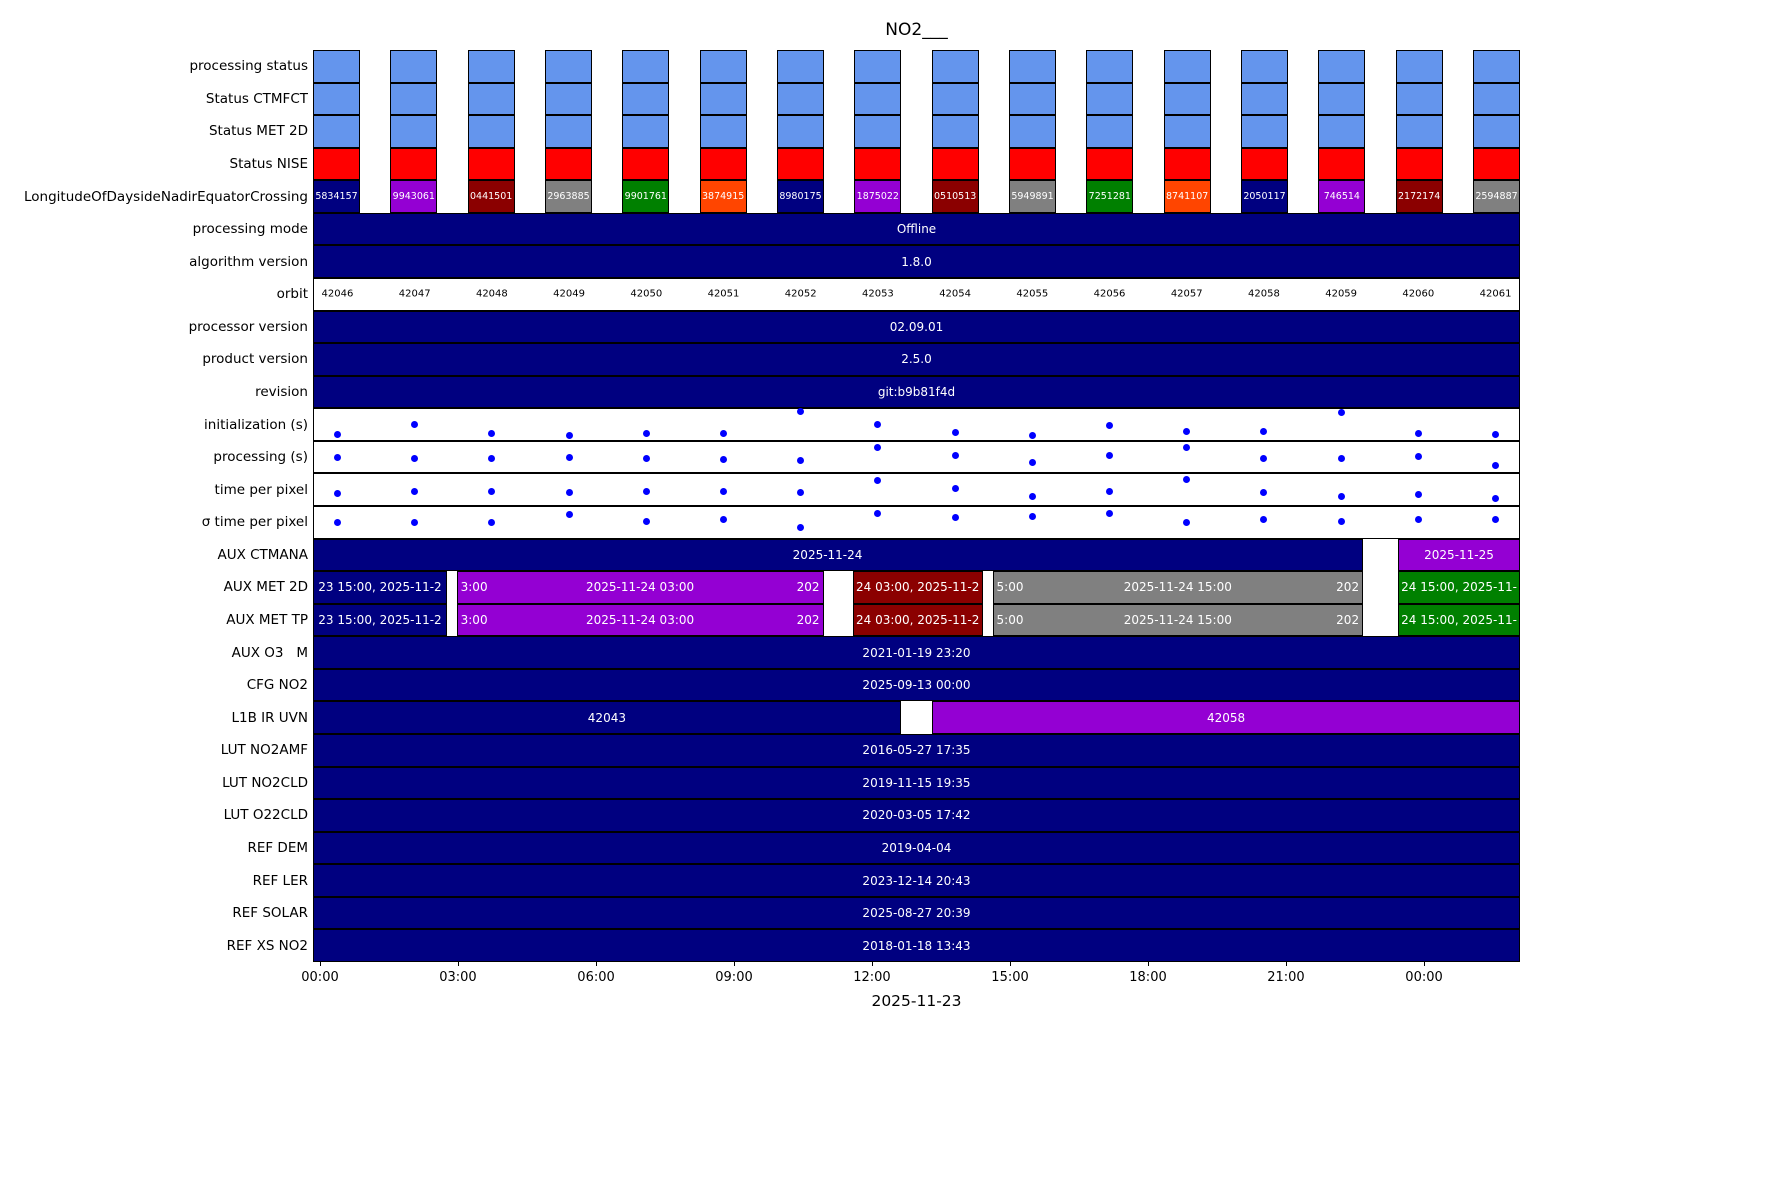  Describe the element at coordinates (1186, 294) in the screenshot. I see `orbit-number: 42057` at that location.